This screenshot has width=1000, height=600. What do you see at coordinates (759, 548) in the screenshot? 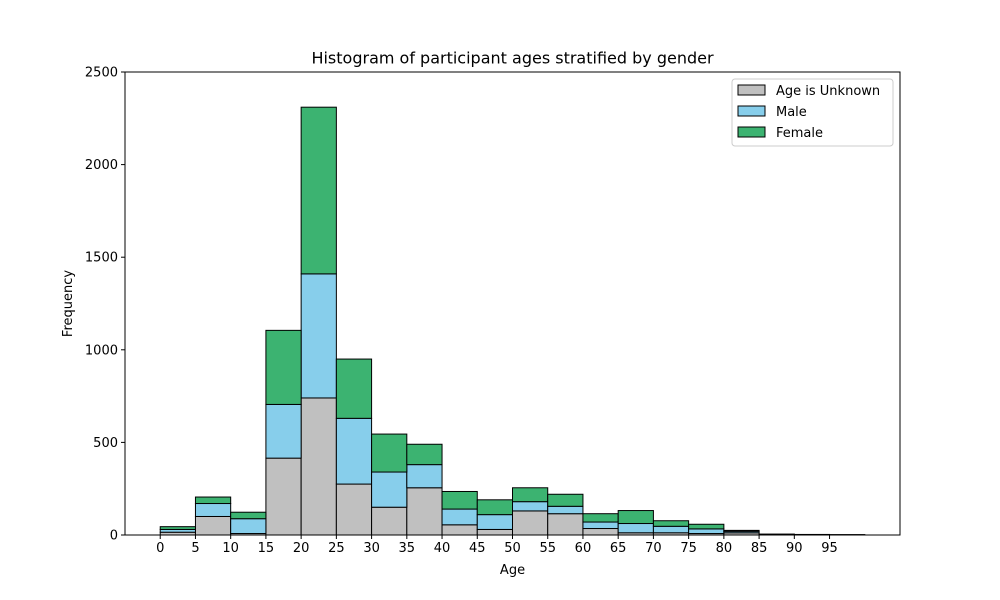
I see `x-tick-label: 85` at bounding box center [759, 548].